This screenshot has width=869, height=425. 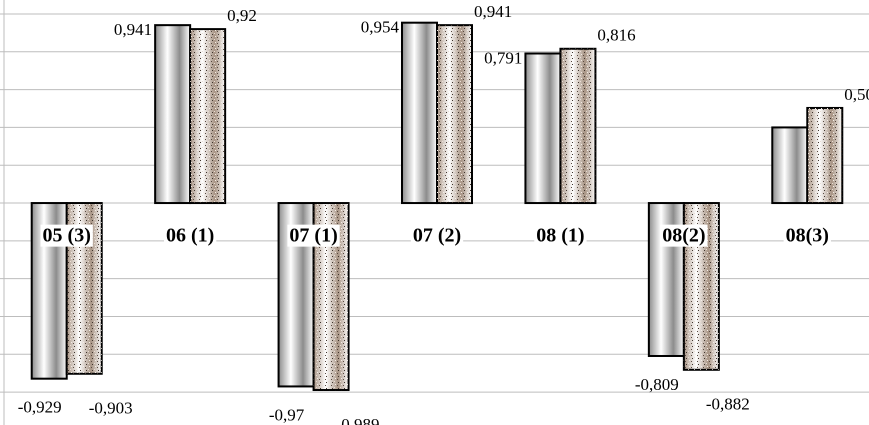 I want to click on category-label: 07 (1), so click(x=313, y=236).